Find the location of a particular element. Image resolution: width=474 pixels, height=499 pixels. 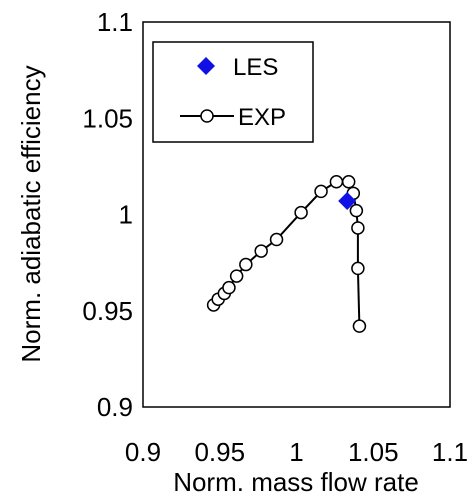

legend: LES EXP is located at coordinates (233, 92).